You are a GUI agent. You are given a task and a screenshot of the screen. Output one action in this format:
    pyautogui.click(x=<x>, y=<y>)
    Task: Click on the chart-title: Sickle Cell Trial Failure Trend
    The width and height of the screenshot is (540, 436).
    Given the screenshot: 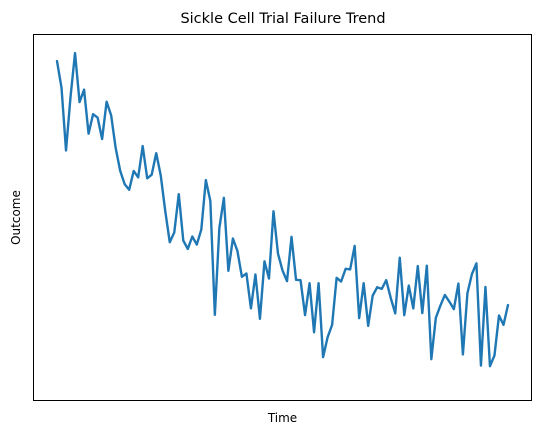 What is the action you would take?
    pyautogui.click(x=282, y=19)
    